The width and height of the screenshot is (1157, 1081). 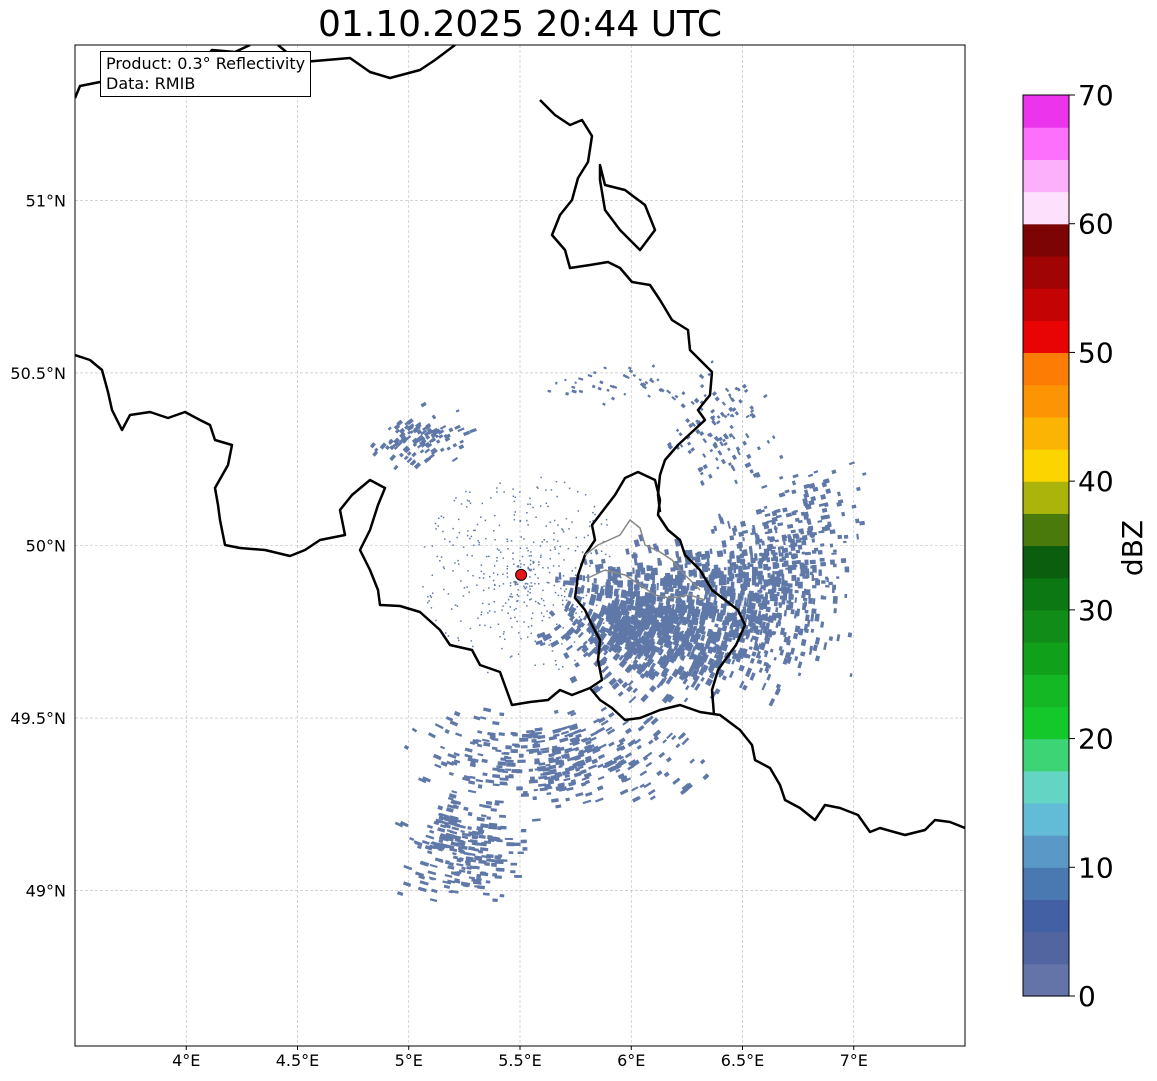 What do you see at coordinates (1096, 481) in the screenshot?
I see `colorbar-tick-label: 40` at bounding box center [1096, 481].